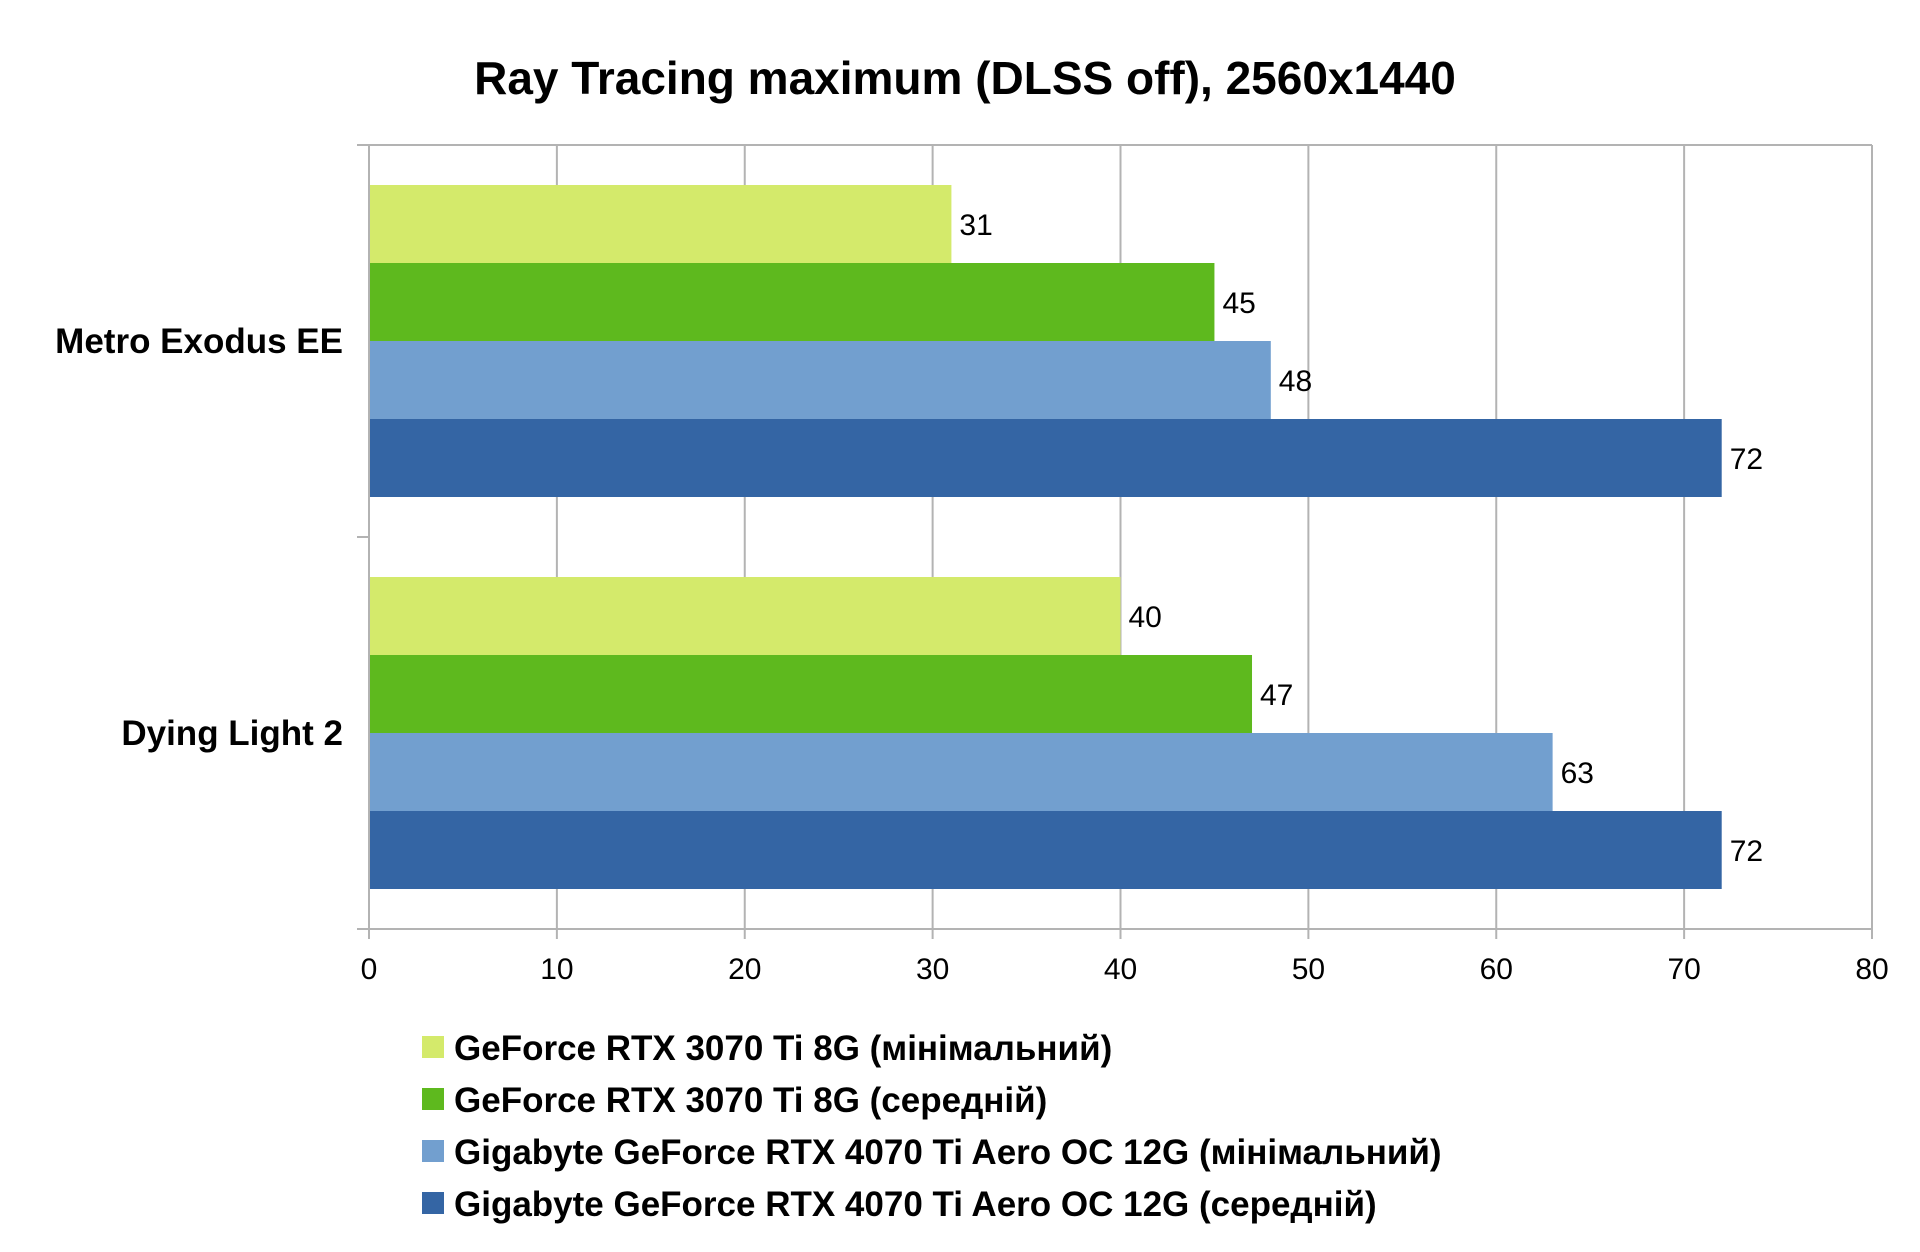  Describe the element at coordinates (1276, 695) in the screenshot. I see `data-label: 47` at that location.